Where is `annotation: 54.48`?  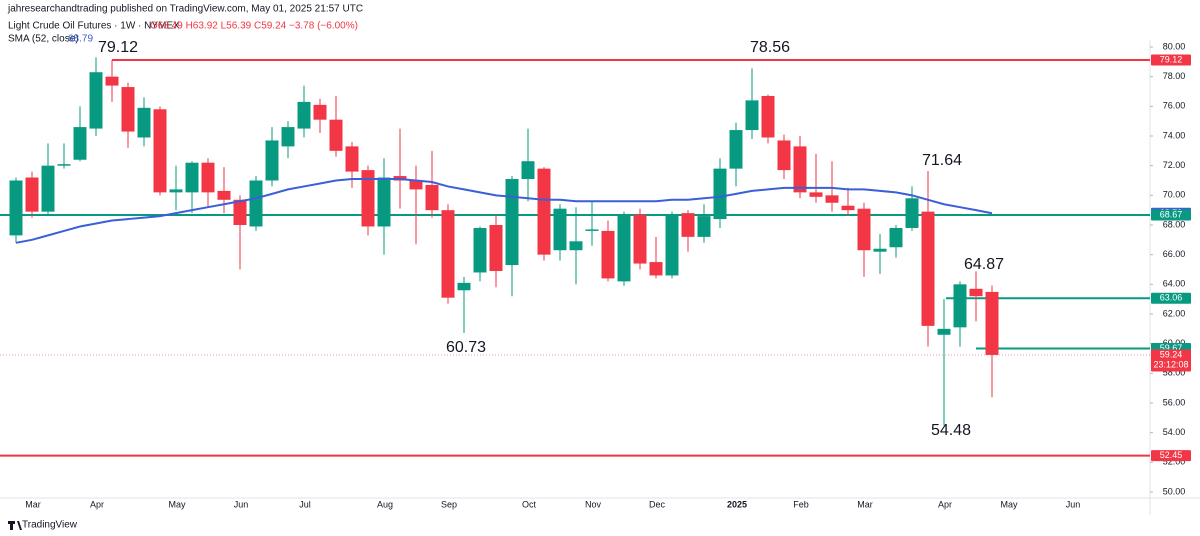 annotation: 54.48 is located at coordinates (951, 430).